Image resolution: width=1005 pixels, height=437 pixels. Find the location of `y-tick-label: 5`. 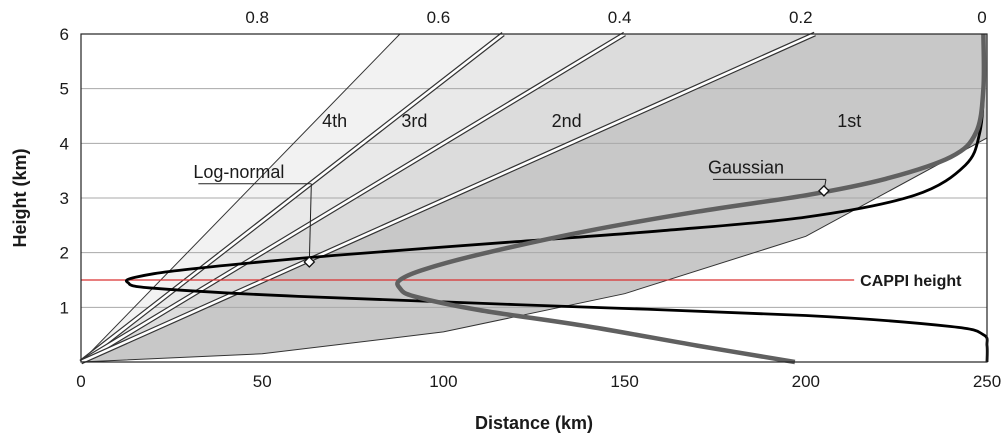

y-tick-label: 5 is located at coordinates (64, 89).